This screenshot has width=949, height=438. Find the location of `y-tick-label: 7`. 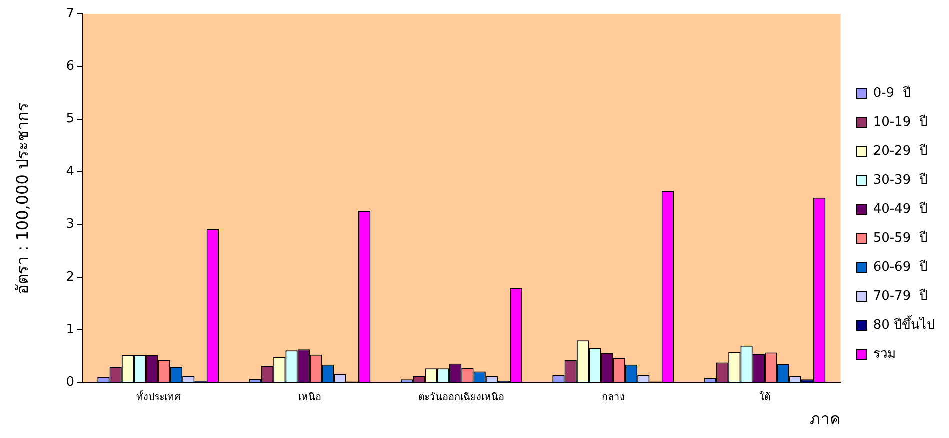

y-tick-label: 7 is located at coordinates (70, 14).